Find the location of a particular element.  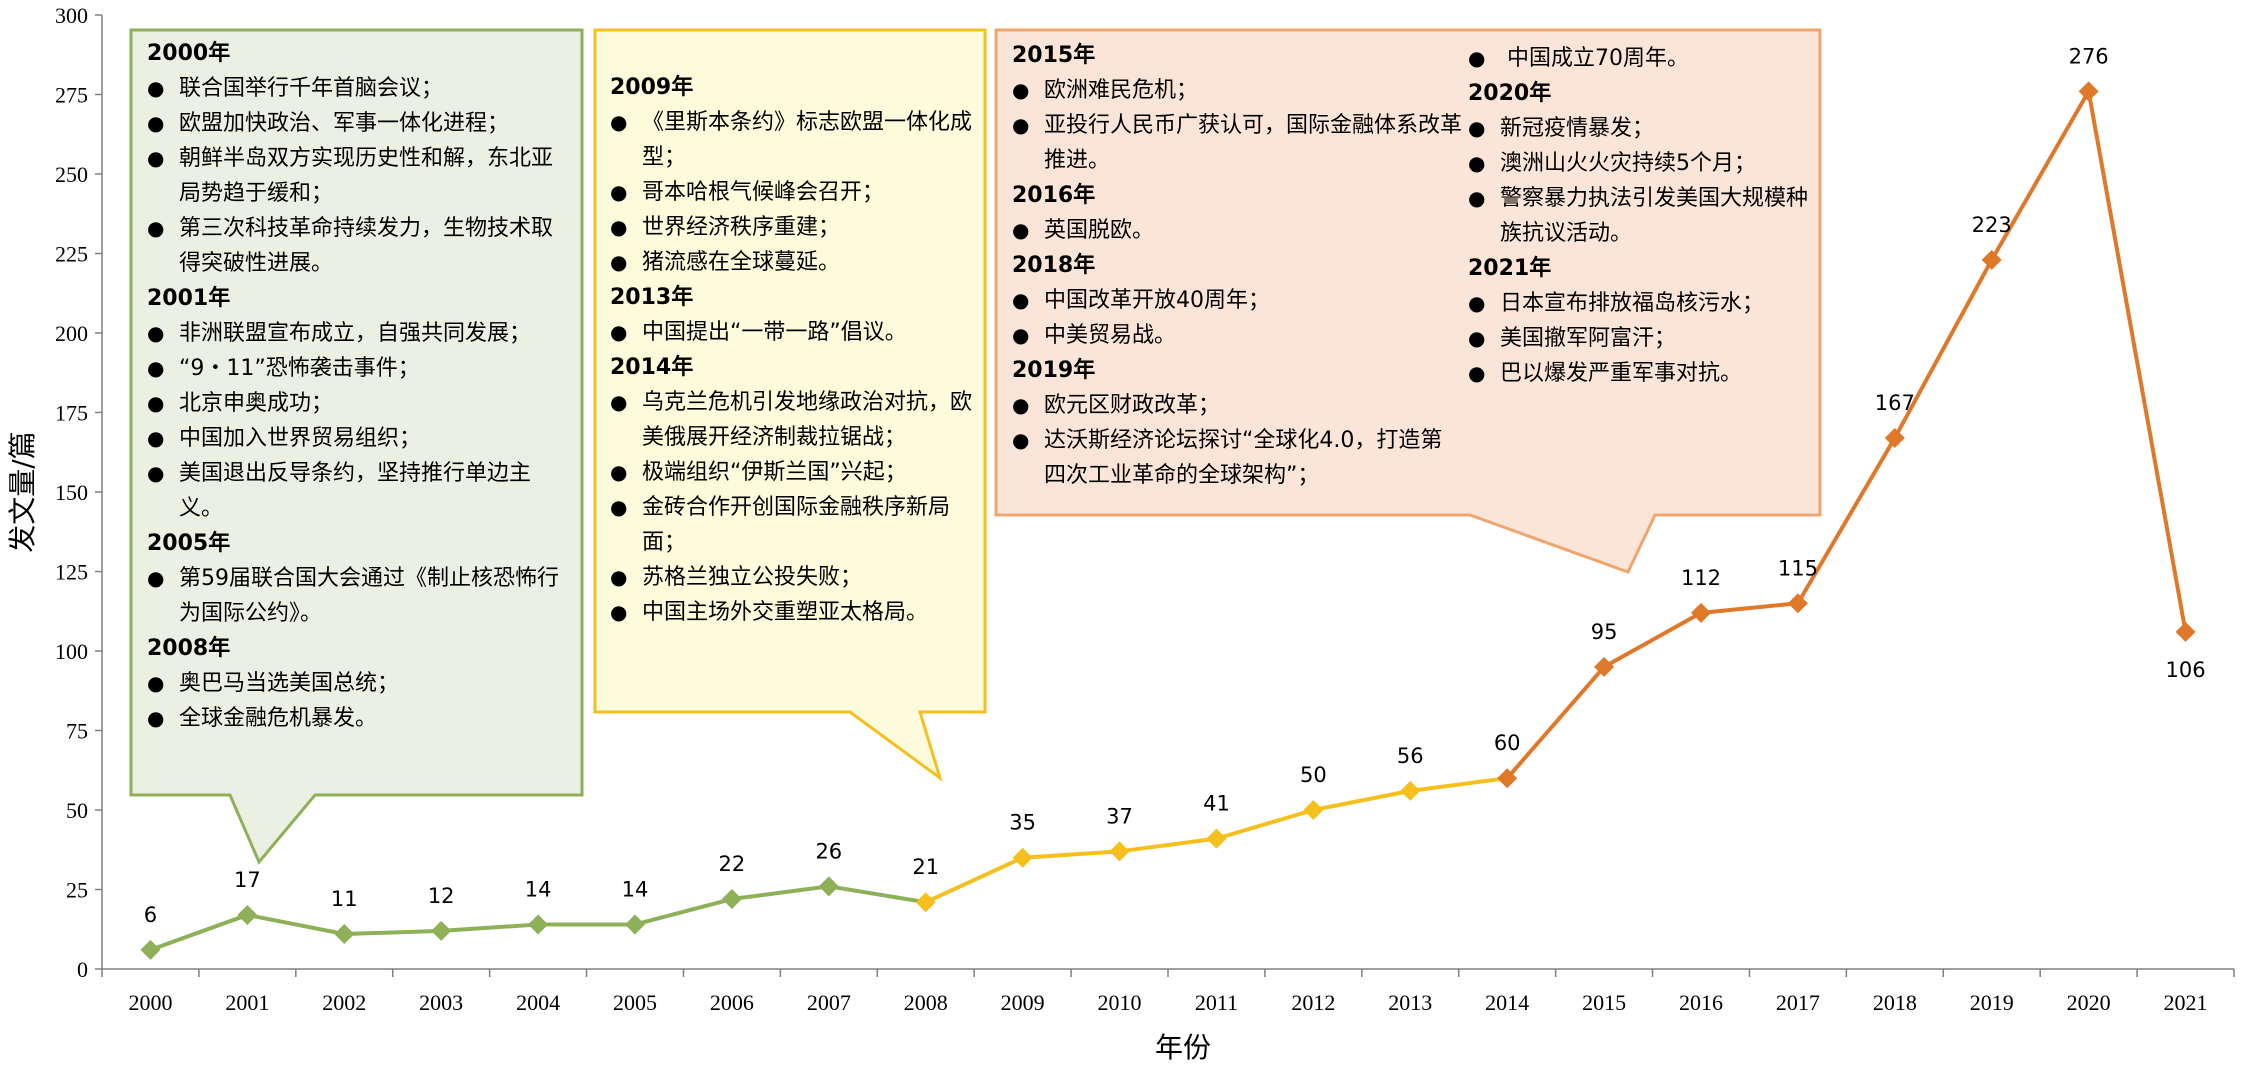

callout-year: 2016年 is located at coordinates (1054, 195).